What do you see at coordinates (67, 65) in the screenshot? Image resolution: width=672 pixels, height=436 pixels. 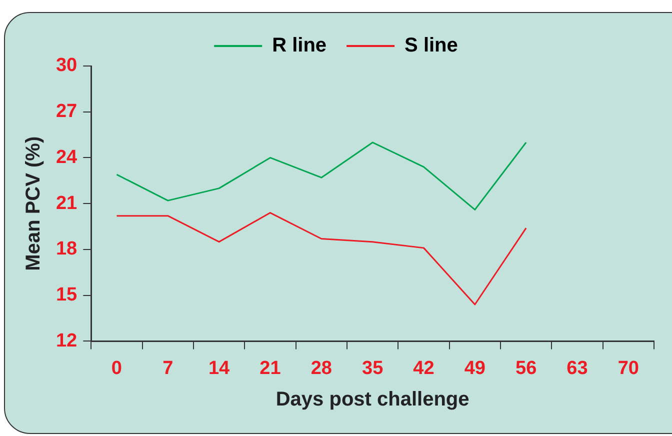 I see `y-tick-label: 30` at bounding box center [67, 65].